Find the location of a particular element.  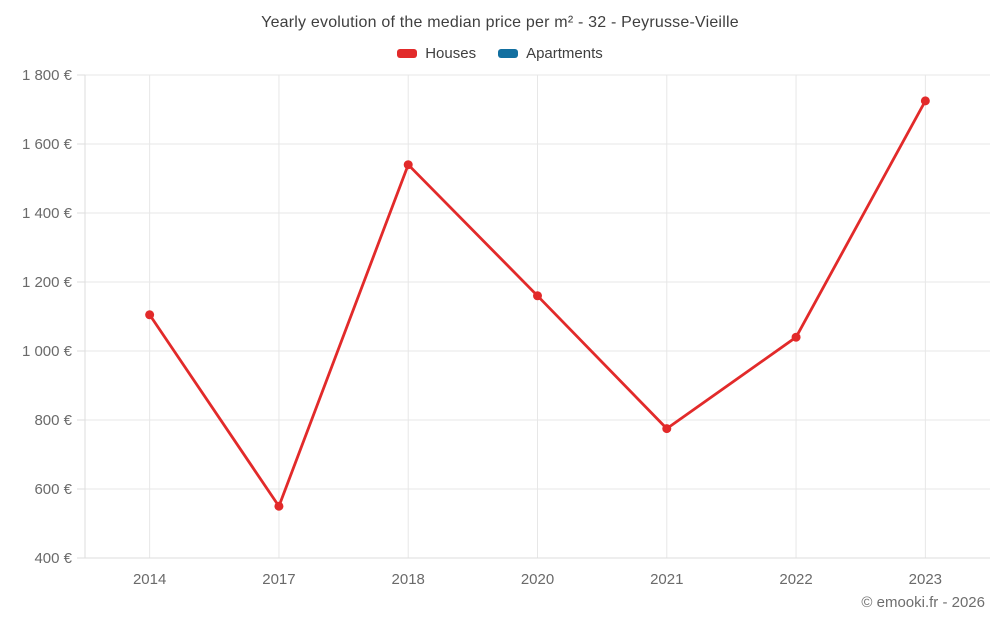

y-tick-label: 600 € is located at coordinates (53, 489).